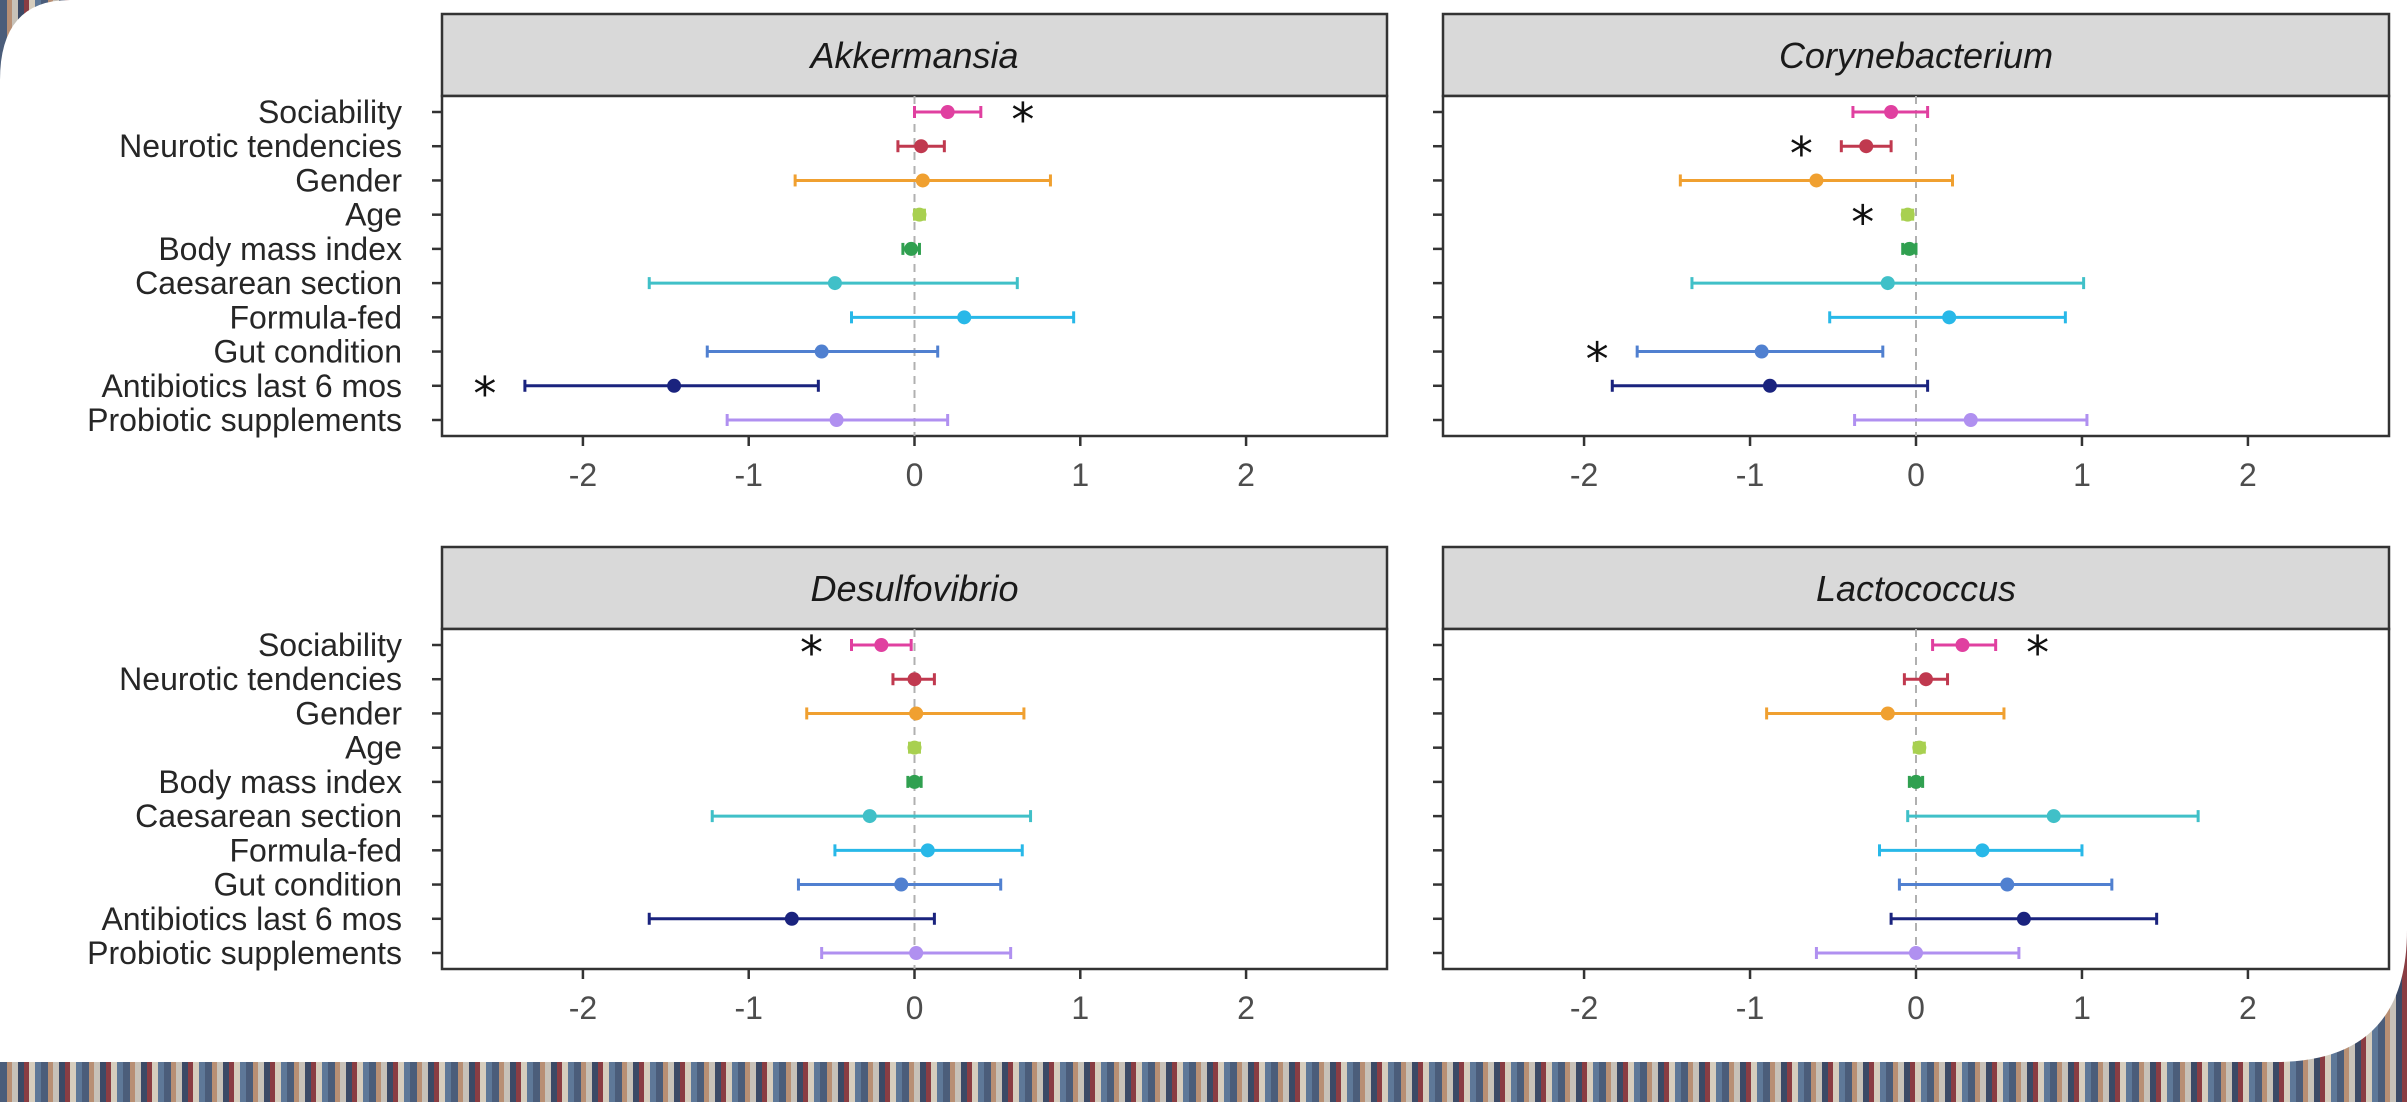 Image resolution: width=2407 pixels, height=1102 pixels. I want to click on panel-title: Akkermansia, so click(913, 55).